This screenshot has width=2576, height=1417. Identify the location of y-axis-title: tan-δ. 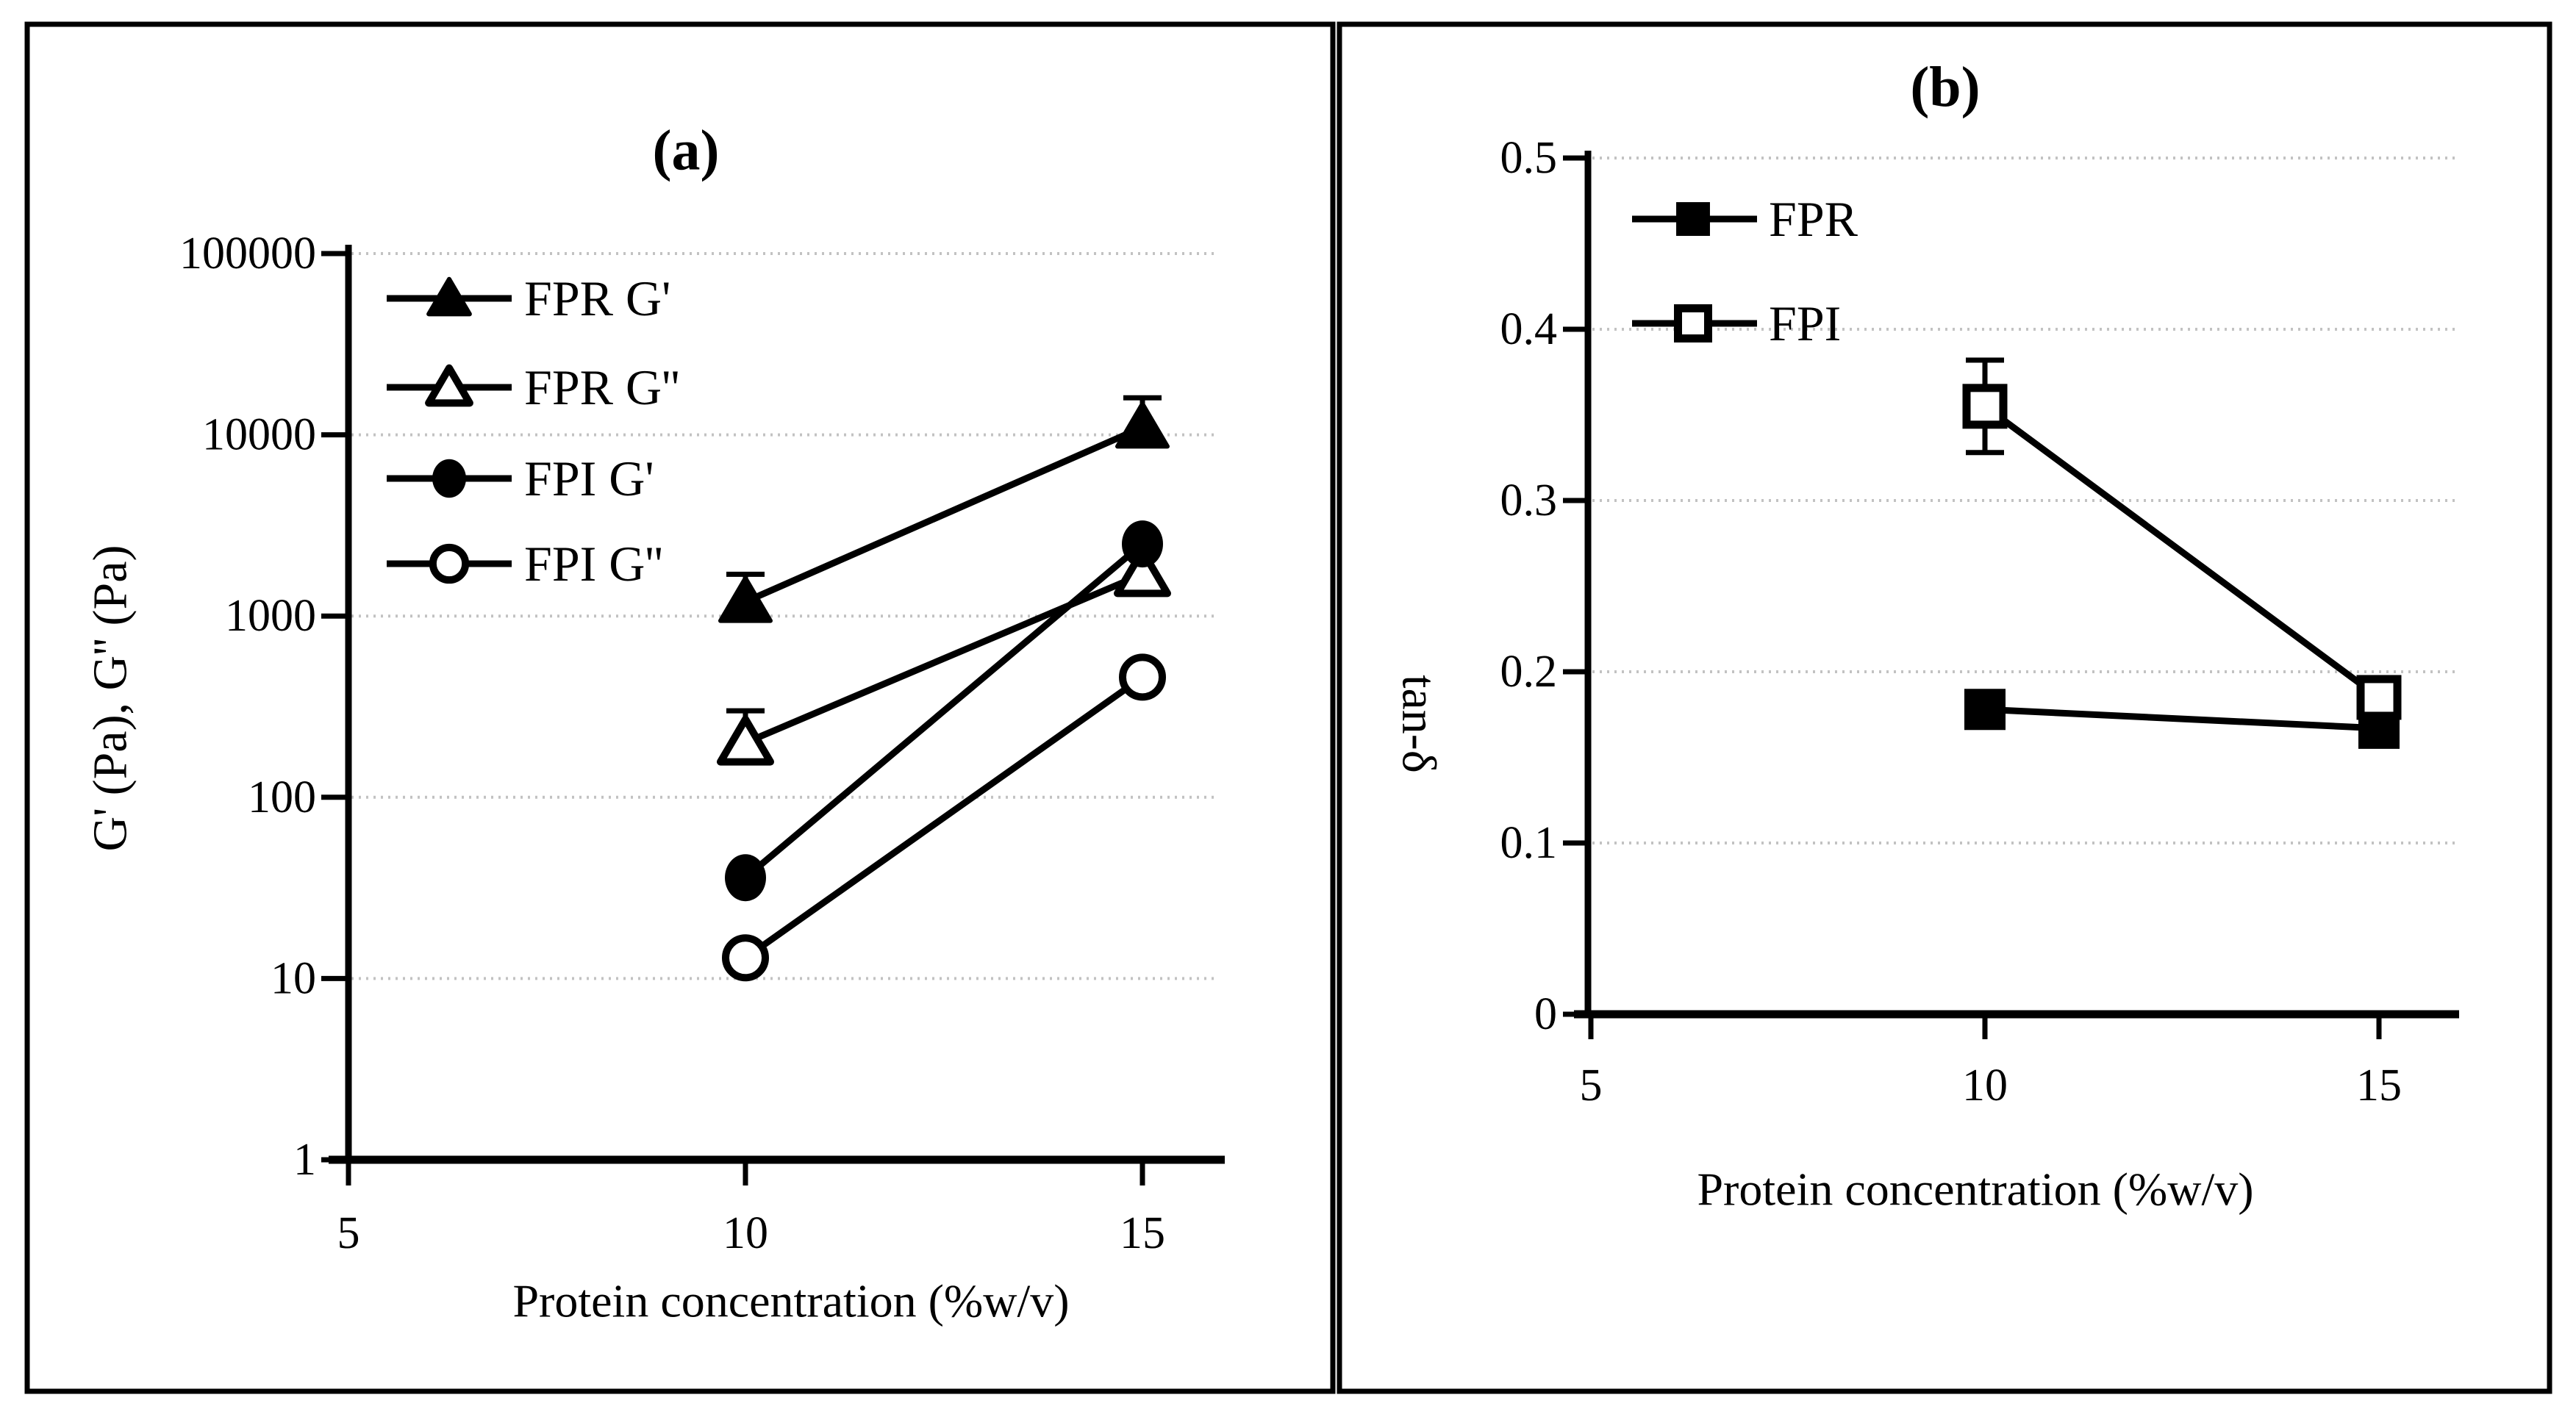
(1419, 724).